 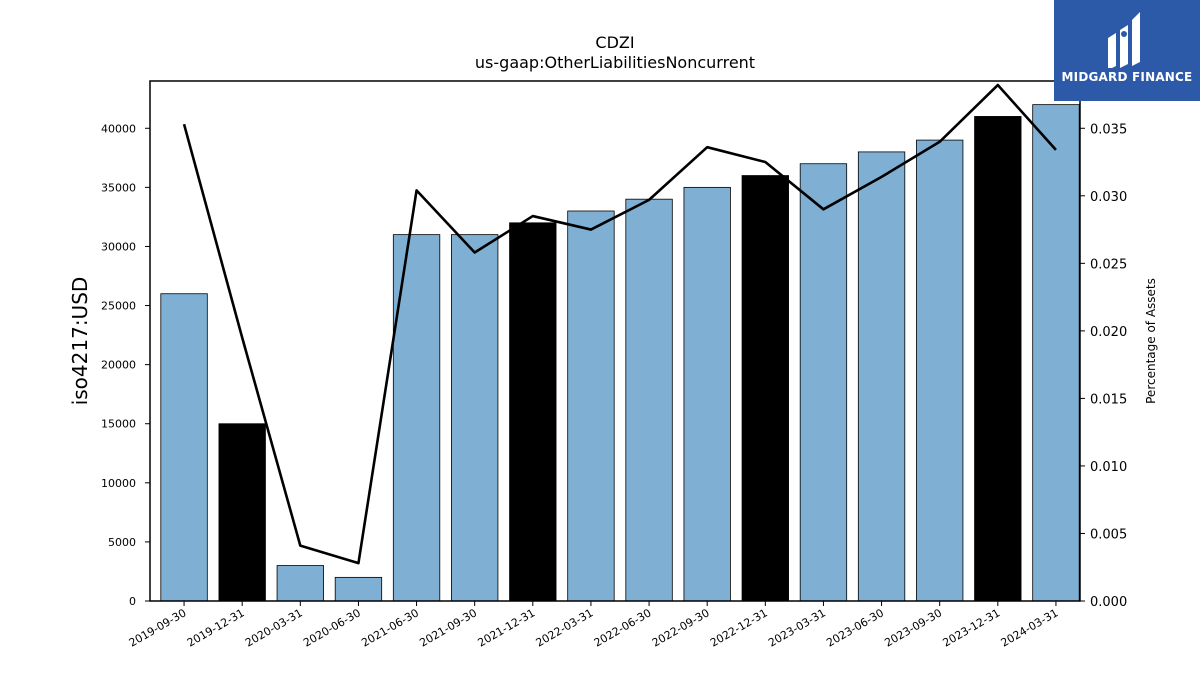 I want to click on x-tick-label: 2021-12-31, so click(x=506, y=627).